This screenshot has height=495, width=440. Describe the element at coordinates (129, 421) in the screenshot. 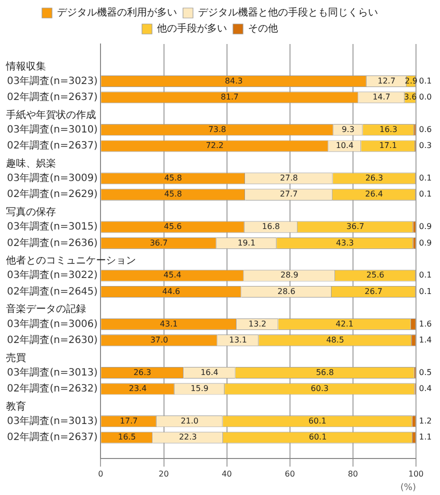

I see `data-label: 17.7` at that location.